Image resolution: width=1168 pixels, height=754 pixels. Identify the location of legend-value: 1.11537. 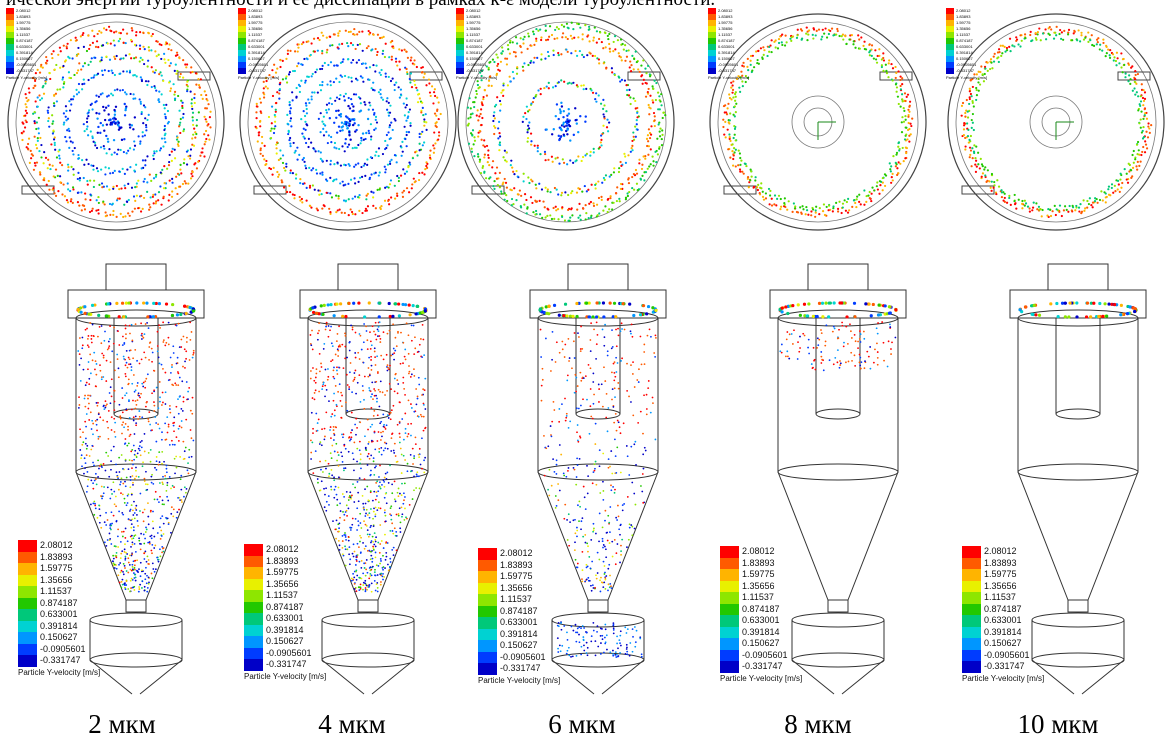
(56, 591).